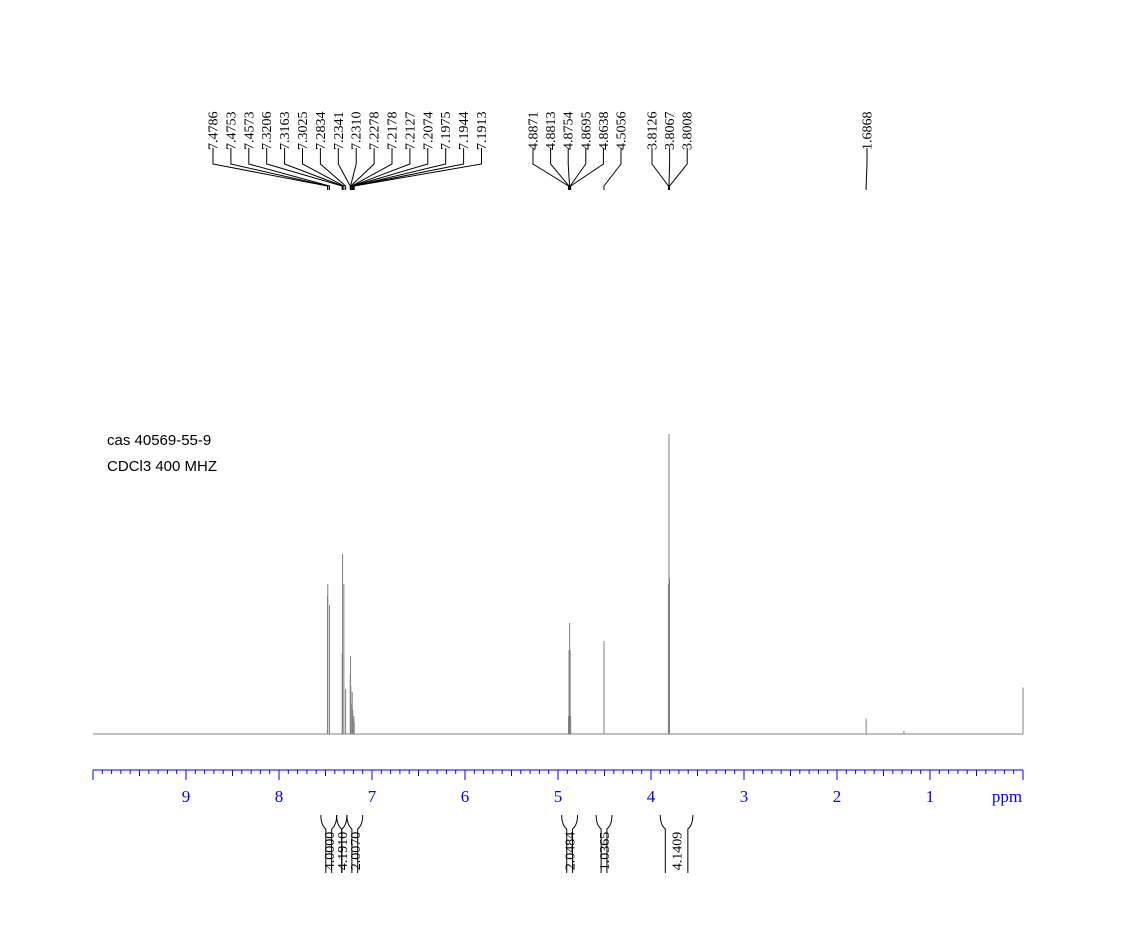  What do you see at coordinates (569, 131) in the screenshot?
I see `peak-label: 4.8754` at bounding box center [569, 131].